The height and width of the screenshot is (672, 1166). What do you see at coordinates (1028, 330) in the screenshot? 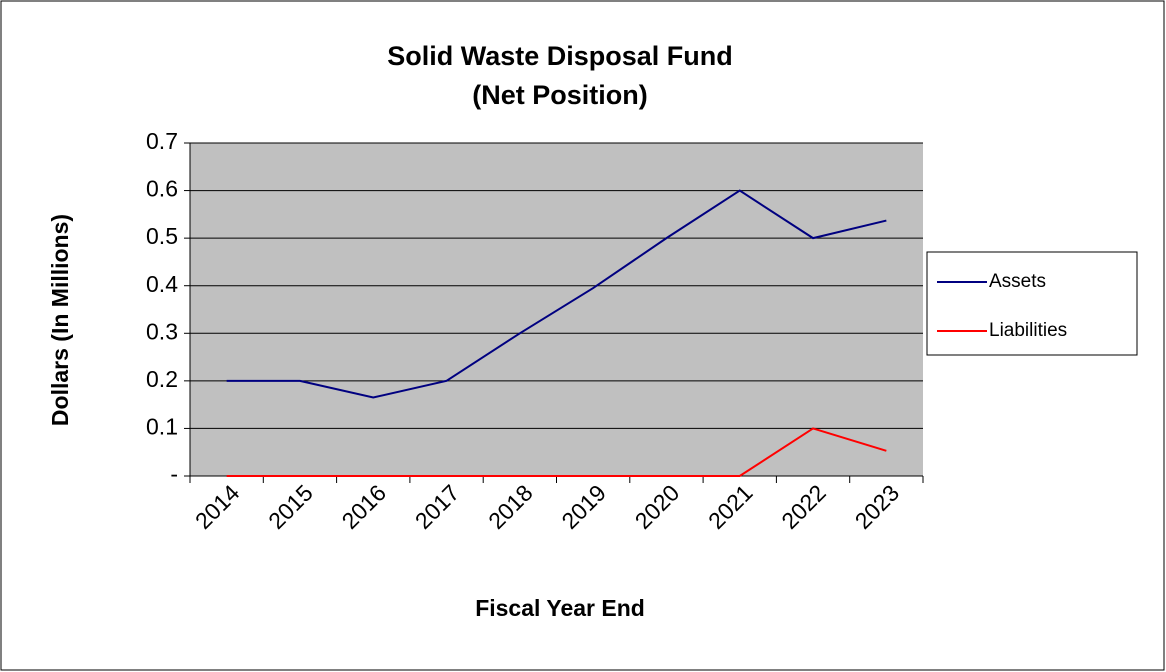
I see `legend-label: Liabilities` at bounding box center [1028, 330].